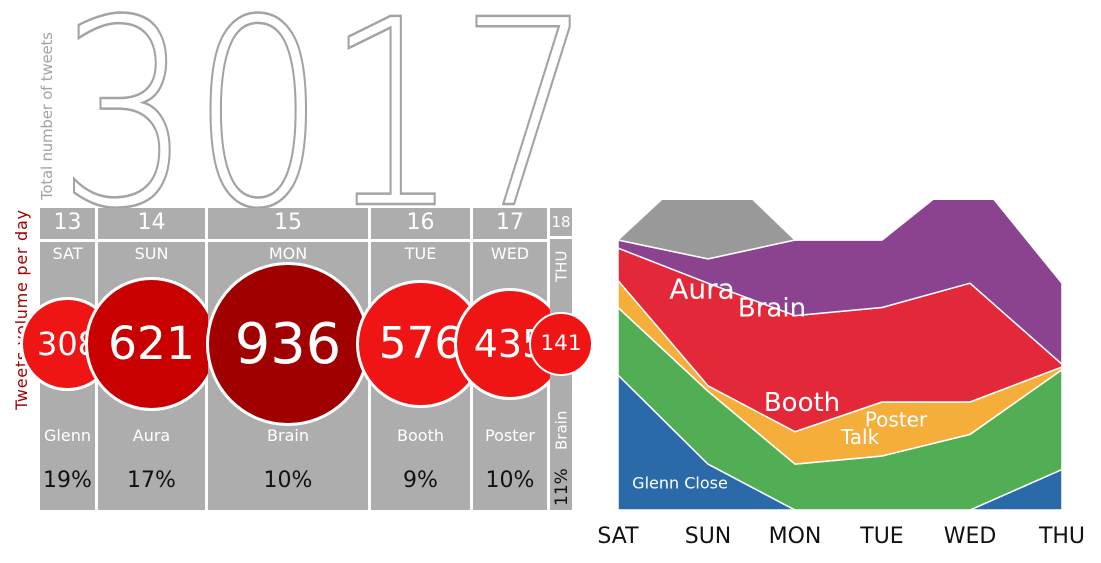 This screenshot has width=1101, height=563. Describe the element at coordinates (896, 420) in the screenshot. I see `stream-label: Poster` at that location.